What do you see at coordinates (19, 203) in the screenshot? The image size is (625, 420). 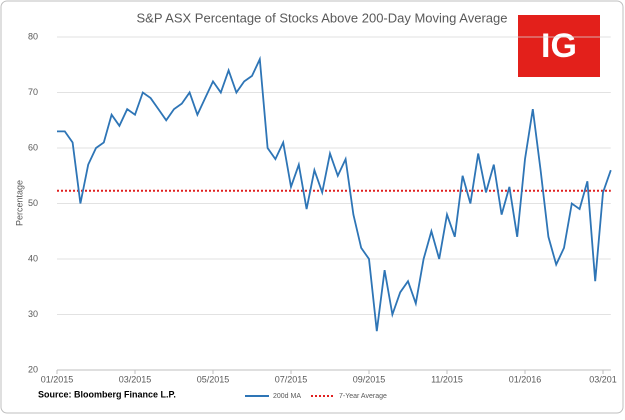 I see `y-axis-label: Percentage` at bounding box center [19, 203].